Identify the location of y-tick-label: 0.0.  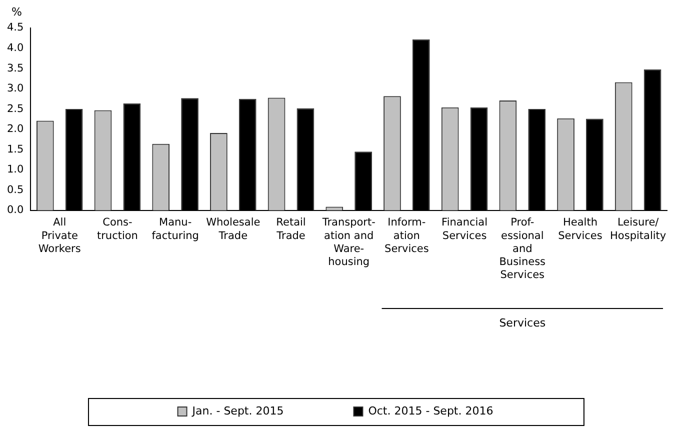
(15, 210).